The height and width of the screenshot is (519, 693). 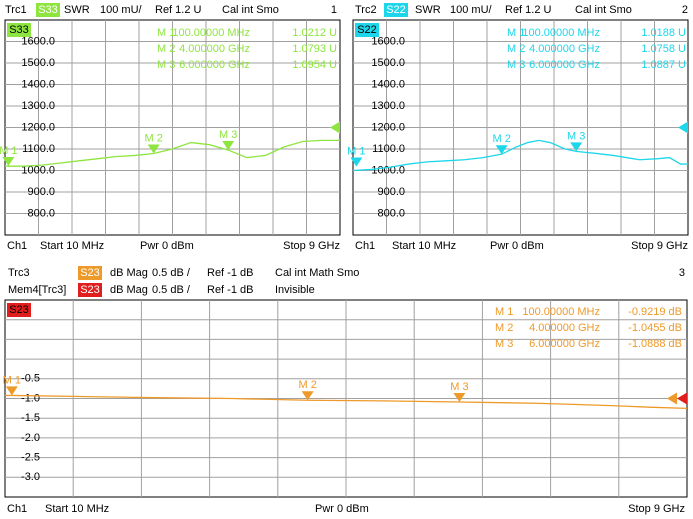 I want to click on trace-tag-label: S22, so click(x=367, y=30).